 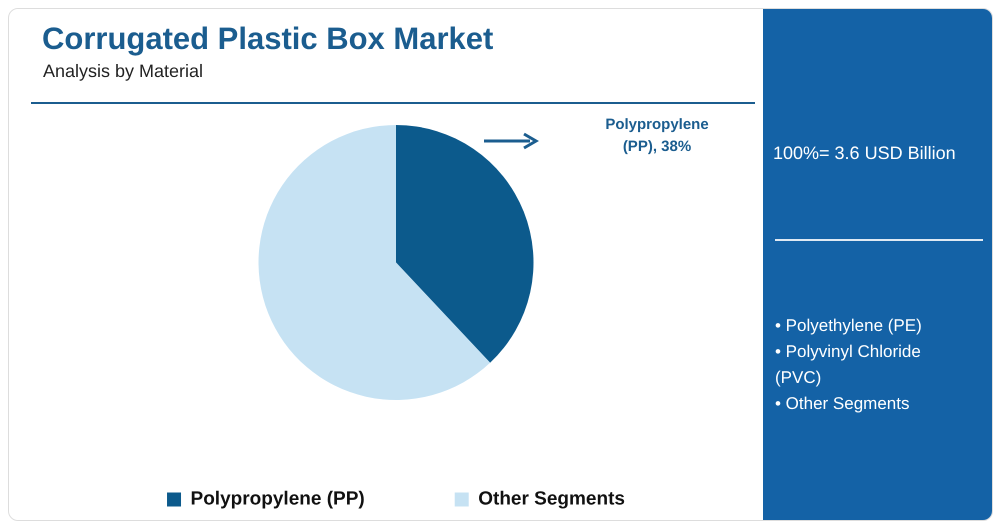 What do you see at coordinates (657, 136) in the screenshot?
I see `text: Polypropylene (PP), 38%` at bounding box center [657, 136].